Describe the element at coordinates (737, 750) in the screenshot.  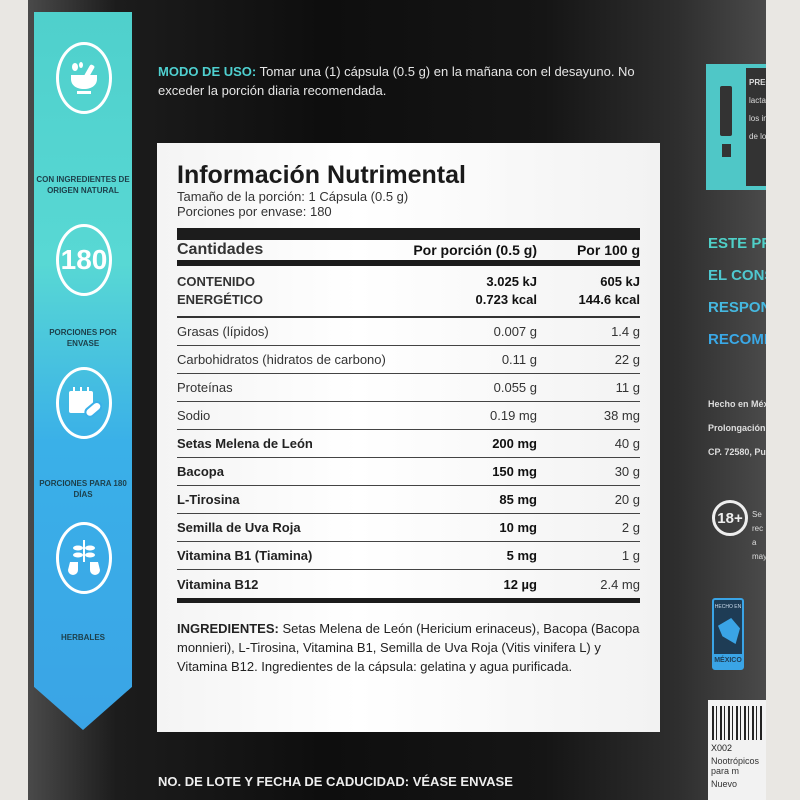
I see `barcode-sticker: X002 Nootrópicos para m Nuevo` at that location.